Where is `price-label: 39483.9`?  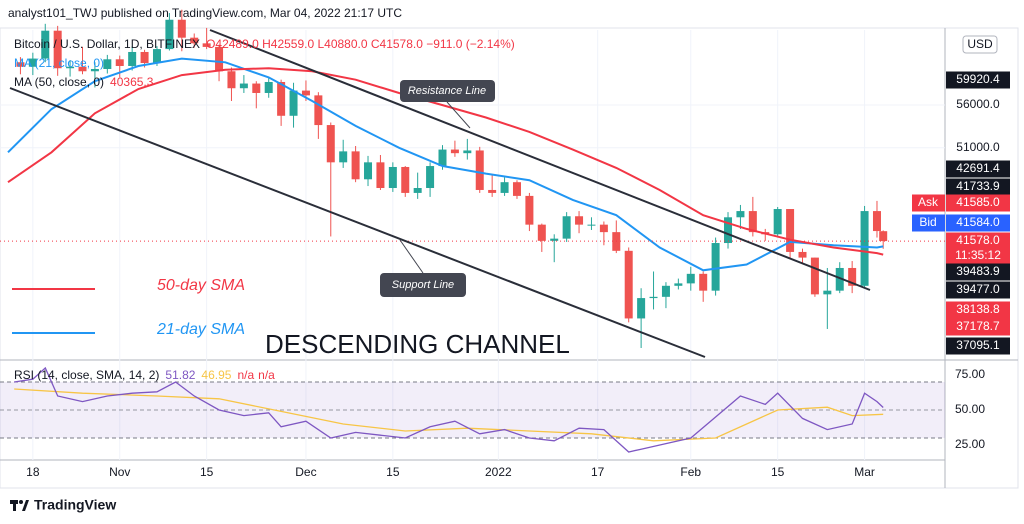 price-label: 39483.9 is located at coordinates (978, 271).